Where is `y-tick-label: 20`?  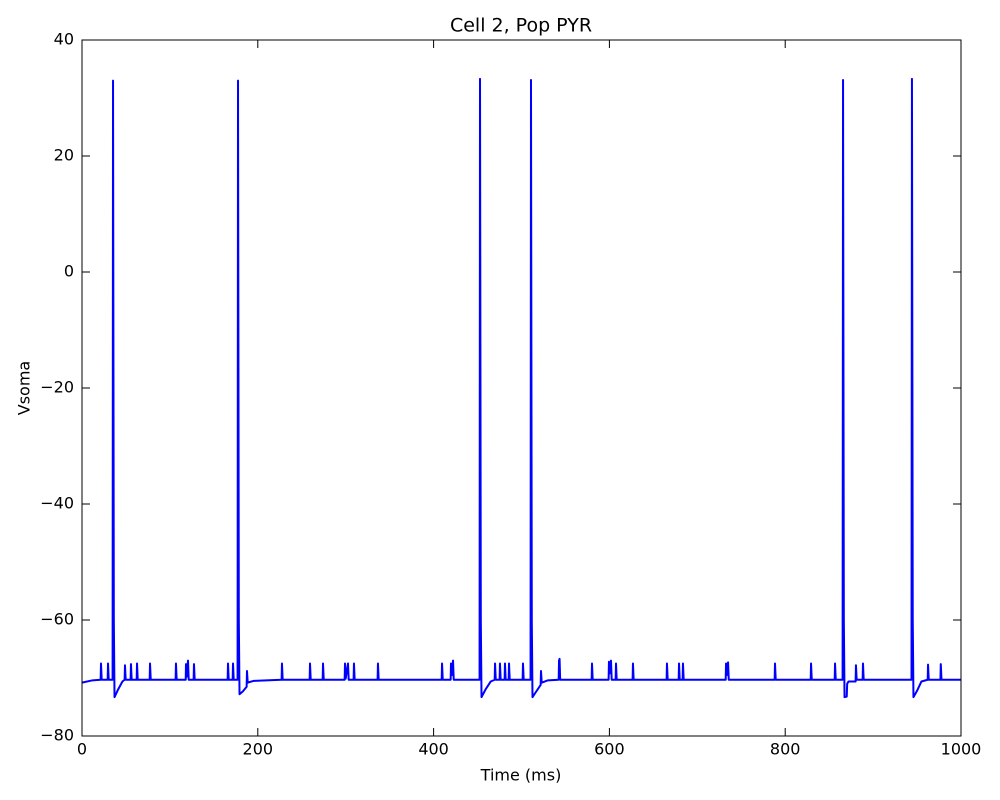 y-tick-label: 20 is located at coordinates (64, 155).